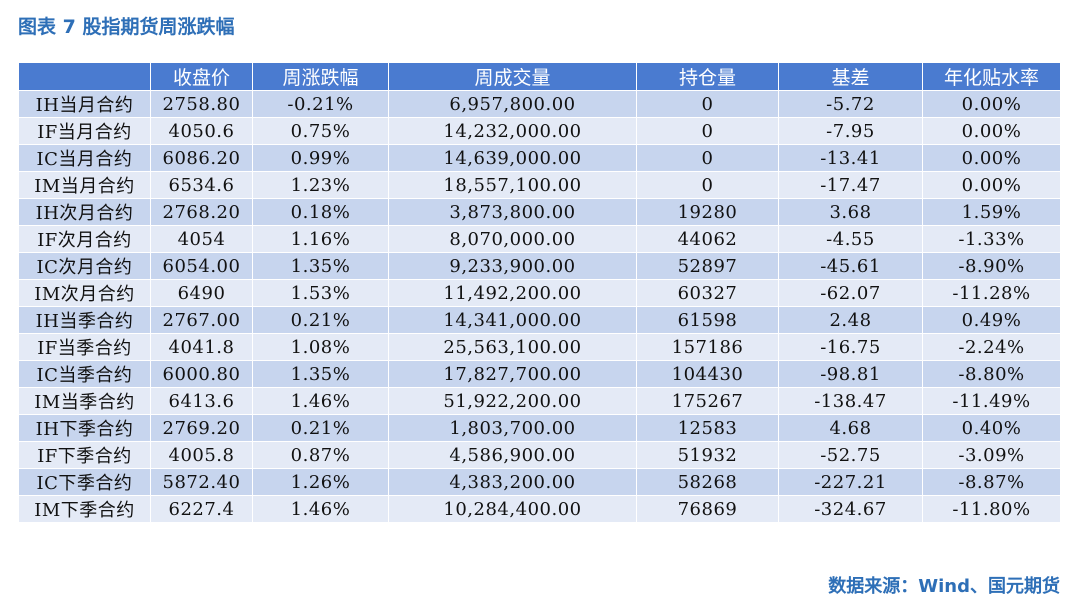 The height and width of the screenshot is (616, 1080). Describe the element at coordinates (201, 212) in the screenshot. I see `close-price-cell: 2768.20` at that location.